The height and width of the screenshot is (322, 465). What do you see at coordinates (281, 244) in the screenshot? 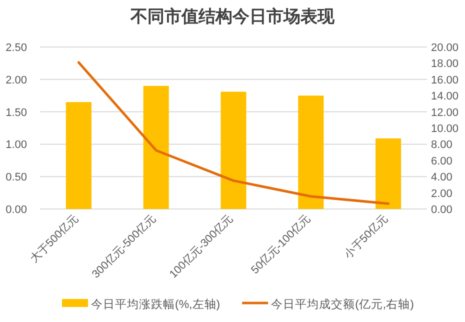
I see `x-tick-label: 50亿元-100亿元` at bounding box center [281, 244].